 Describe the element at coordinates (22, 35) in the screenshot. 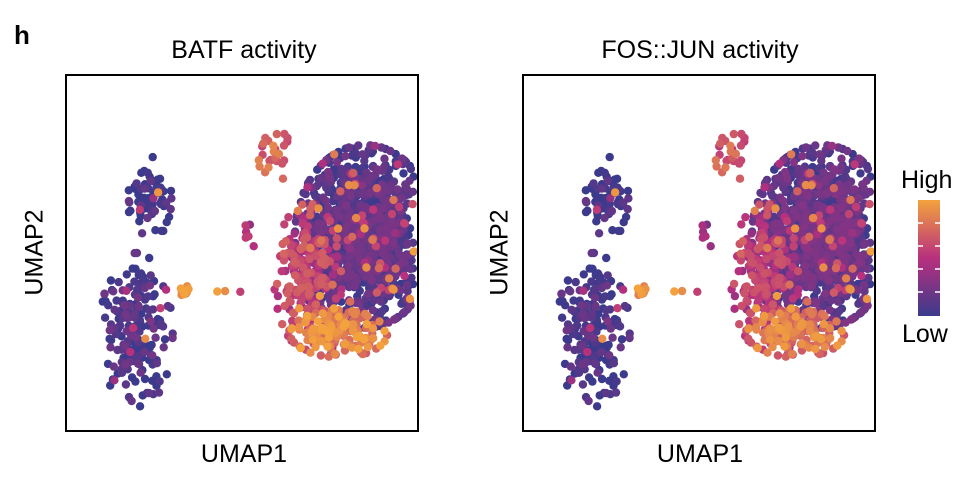

I see `panel-label: h` at that location.